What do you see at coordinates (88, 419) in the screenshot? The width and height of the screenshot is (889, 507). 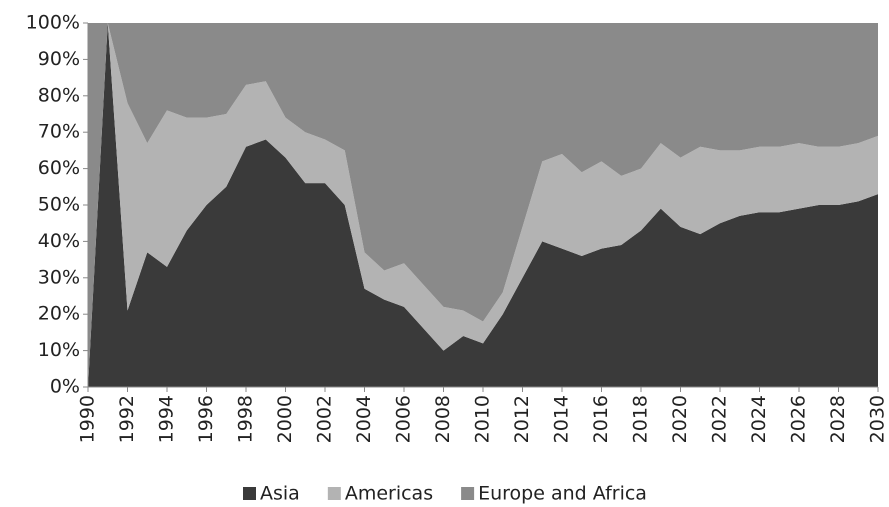 I see `x-tick-label: 1990` at bounding box center [88, 419].